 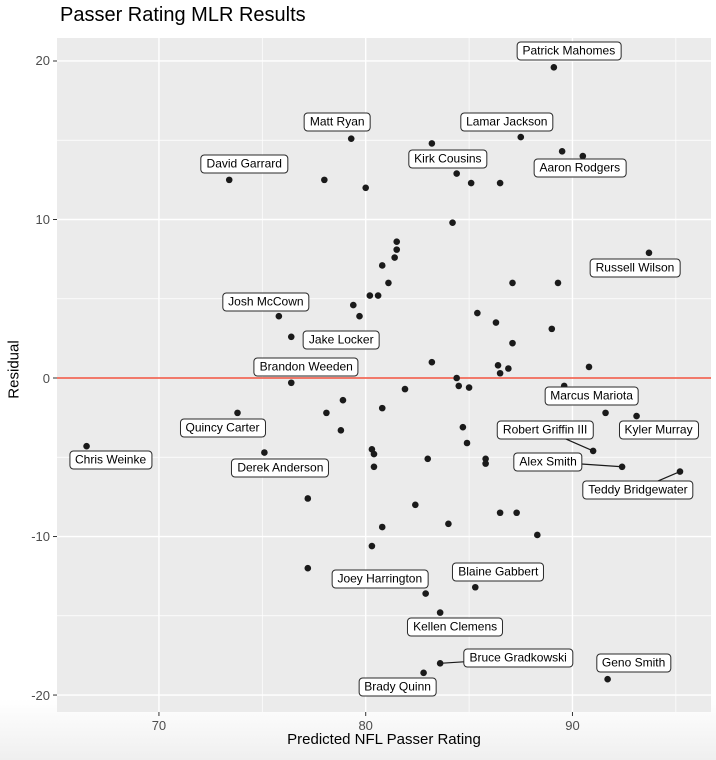 I want to click on player-label: Marcus Mariota, so click(x=591, y=396).